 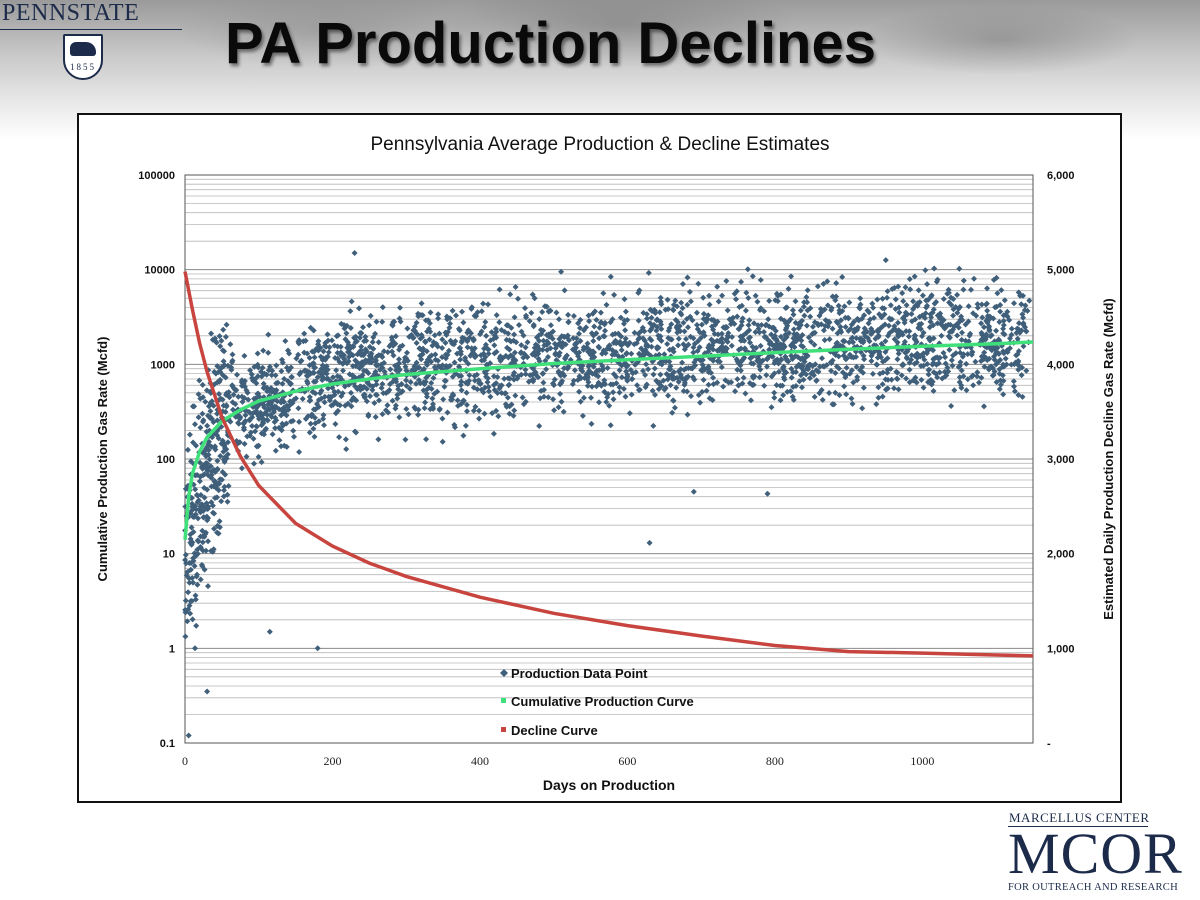 What do you see at coordinates (102, 459) in the screenshot?
I see `y-axis-label: Cumulative Production Gas Rate (Mcfd)` at bounding box center [102, 459].